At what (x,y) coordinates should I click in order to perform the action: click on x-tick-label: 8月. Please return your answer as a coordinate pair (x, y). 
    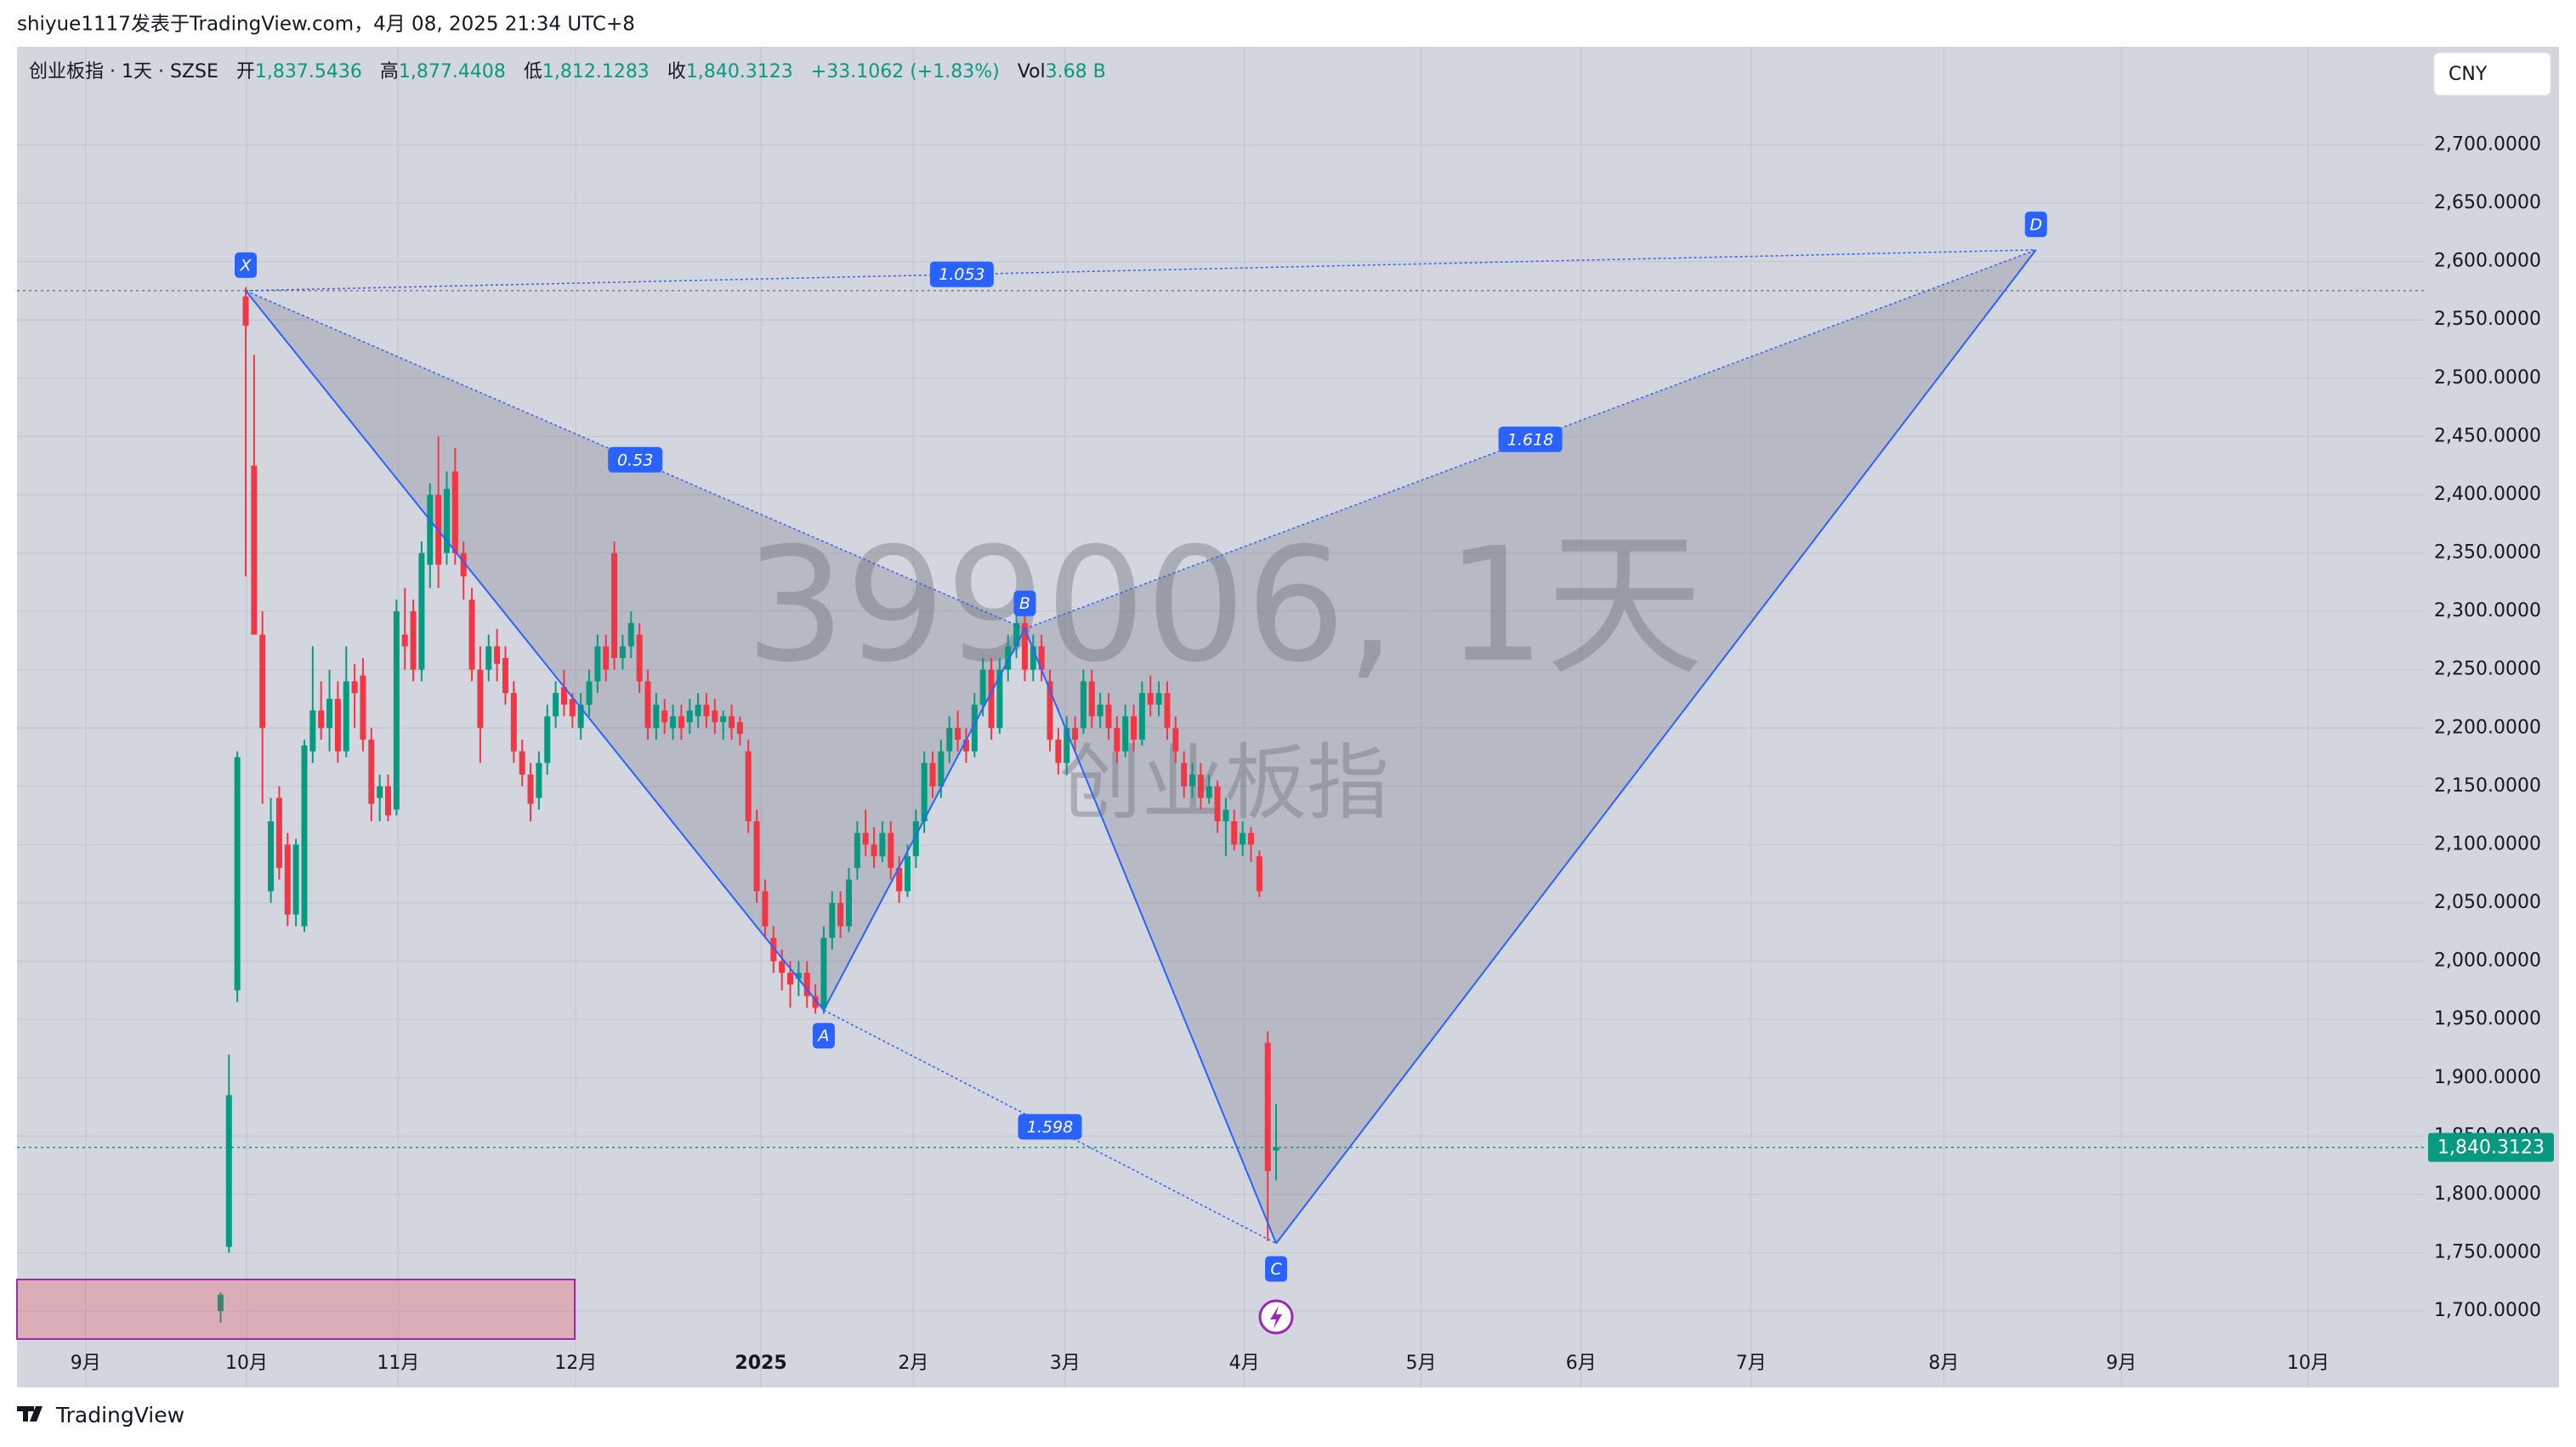
    Looking at the image, I should click on (1944, 1363).